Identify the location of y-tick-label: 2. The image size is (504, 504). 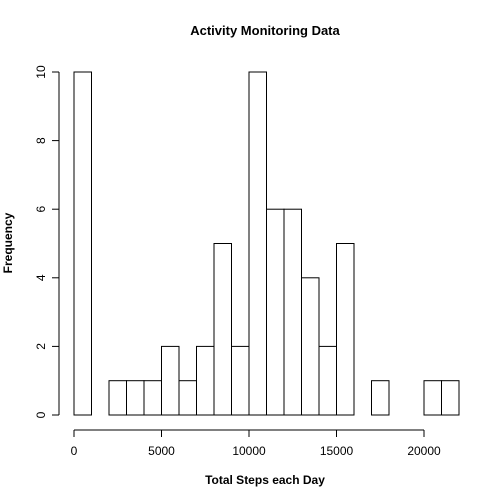
(41, 346).